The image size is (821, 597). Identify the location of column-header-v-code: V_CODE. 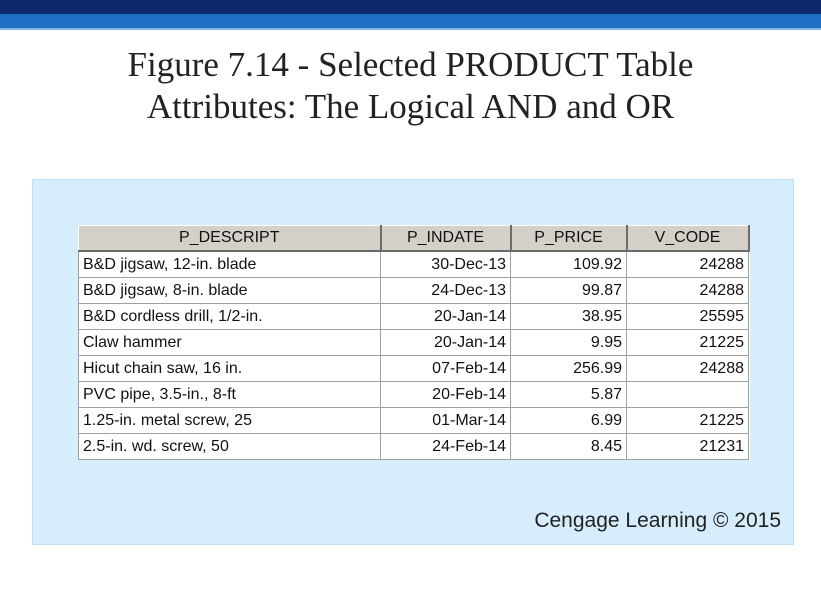
(688, 238).